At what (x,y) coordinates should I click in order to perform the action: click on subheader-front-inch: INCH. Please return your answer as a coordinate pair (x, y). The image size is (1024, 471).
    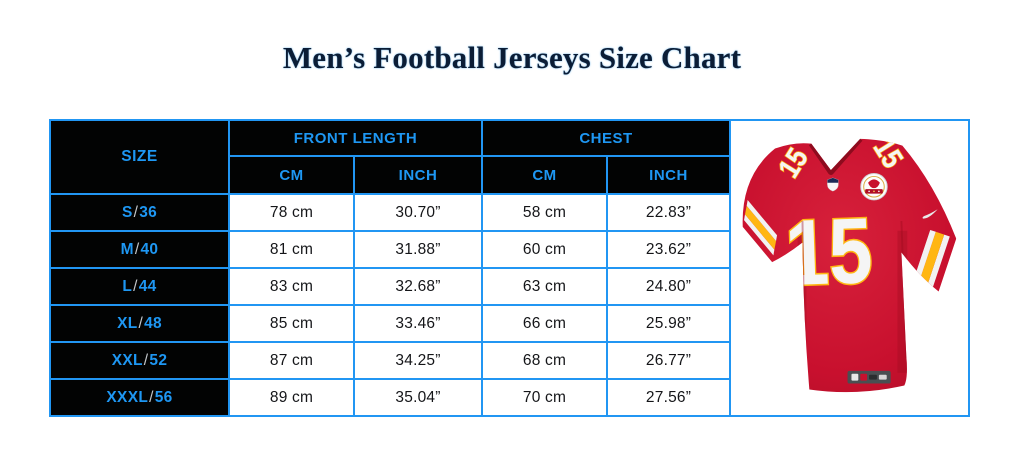
    Looking at the image, I should click on (418, 175).